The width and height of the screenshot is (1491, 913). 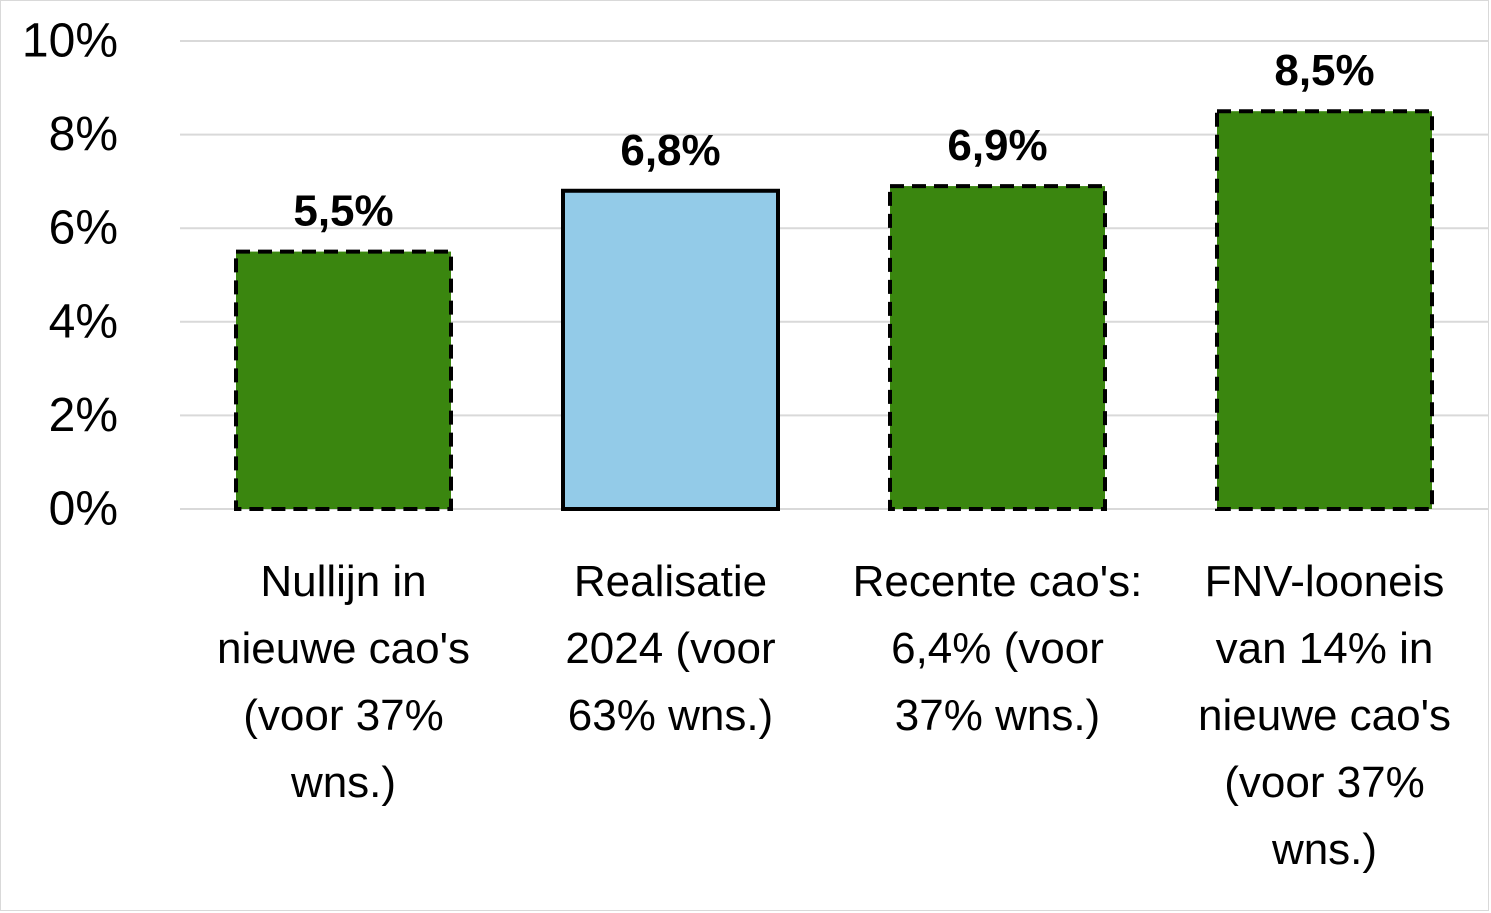 What do you see at coordinates (1324, 849) in the screenshot?
I see `category-label-3-line-4: wns.)` at bounding box center [1324, 849].